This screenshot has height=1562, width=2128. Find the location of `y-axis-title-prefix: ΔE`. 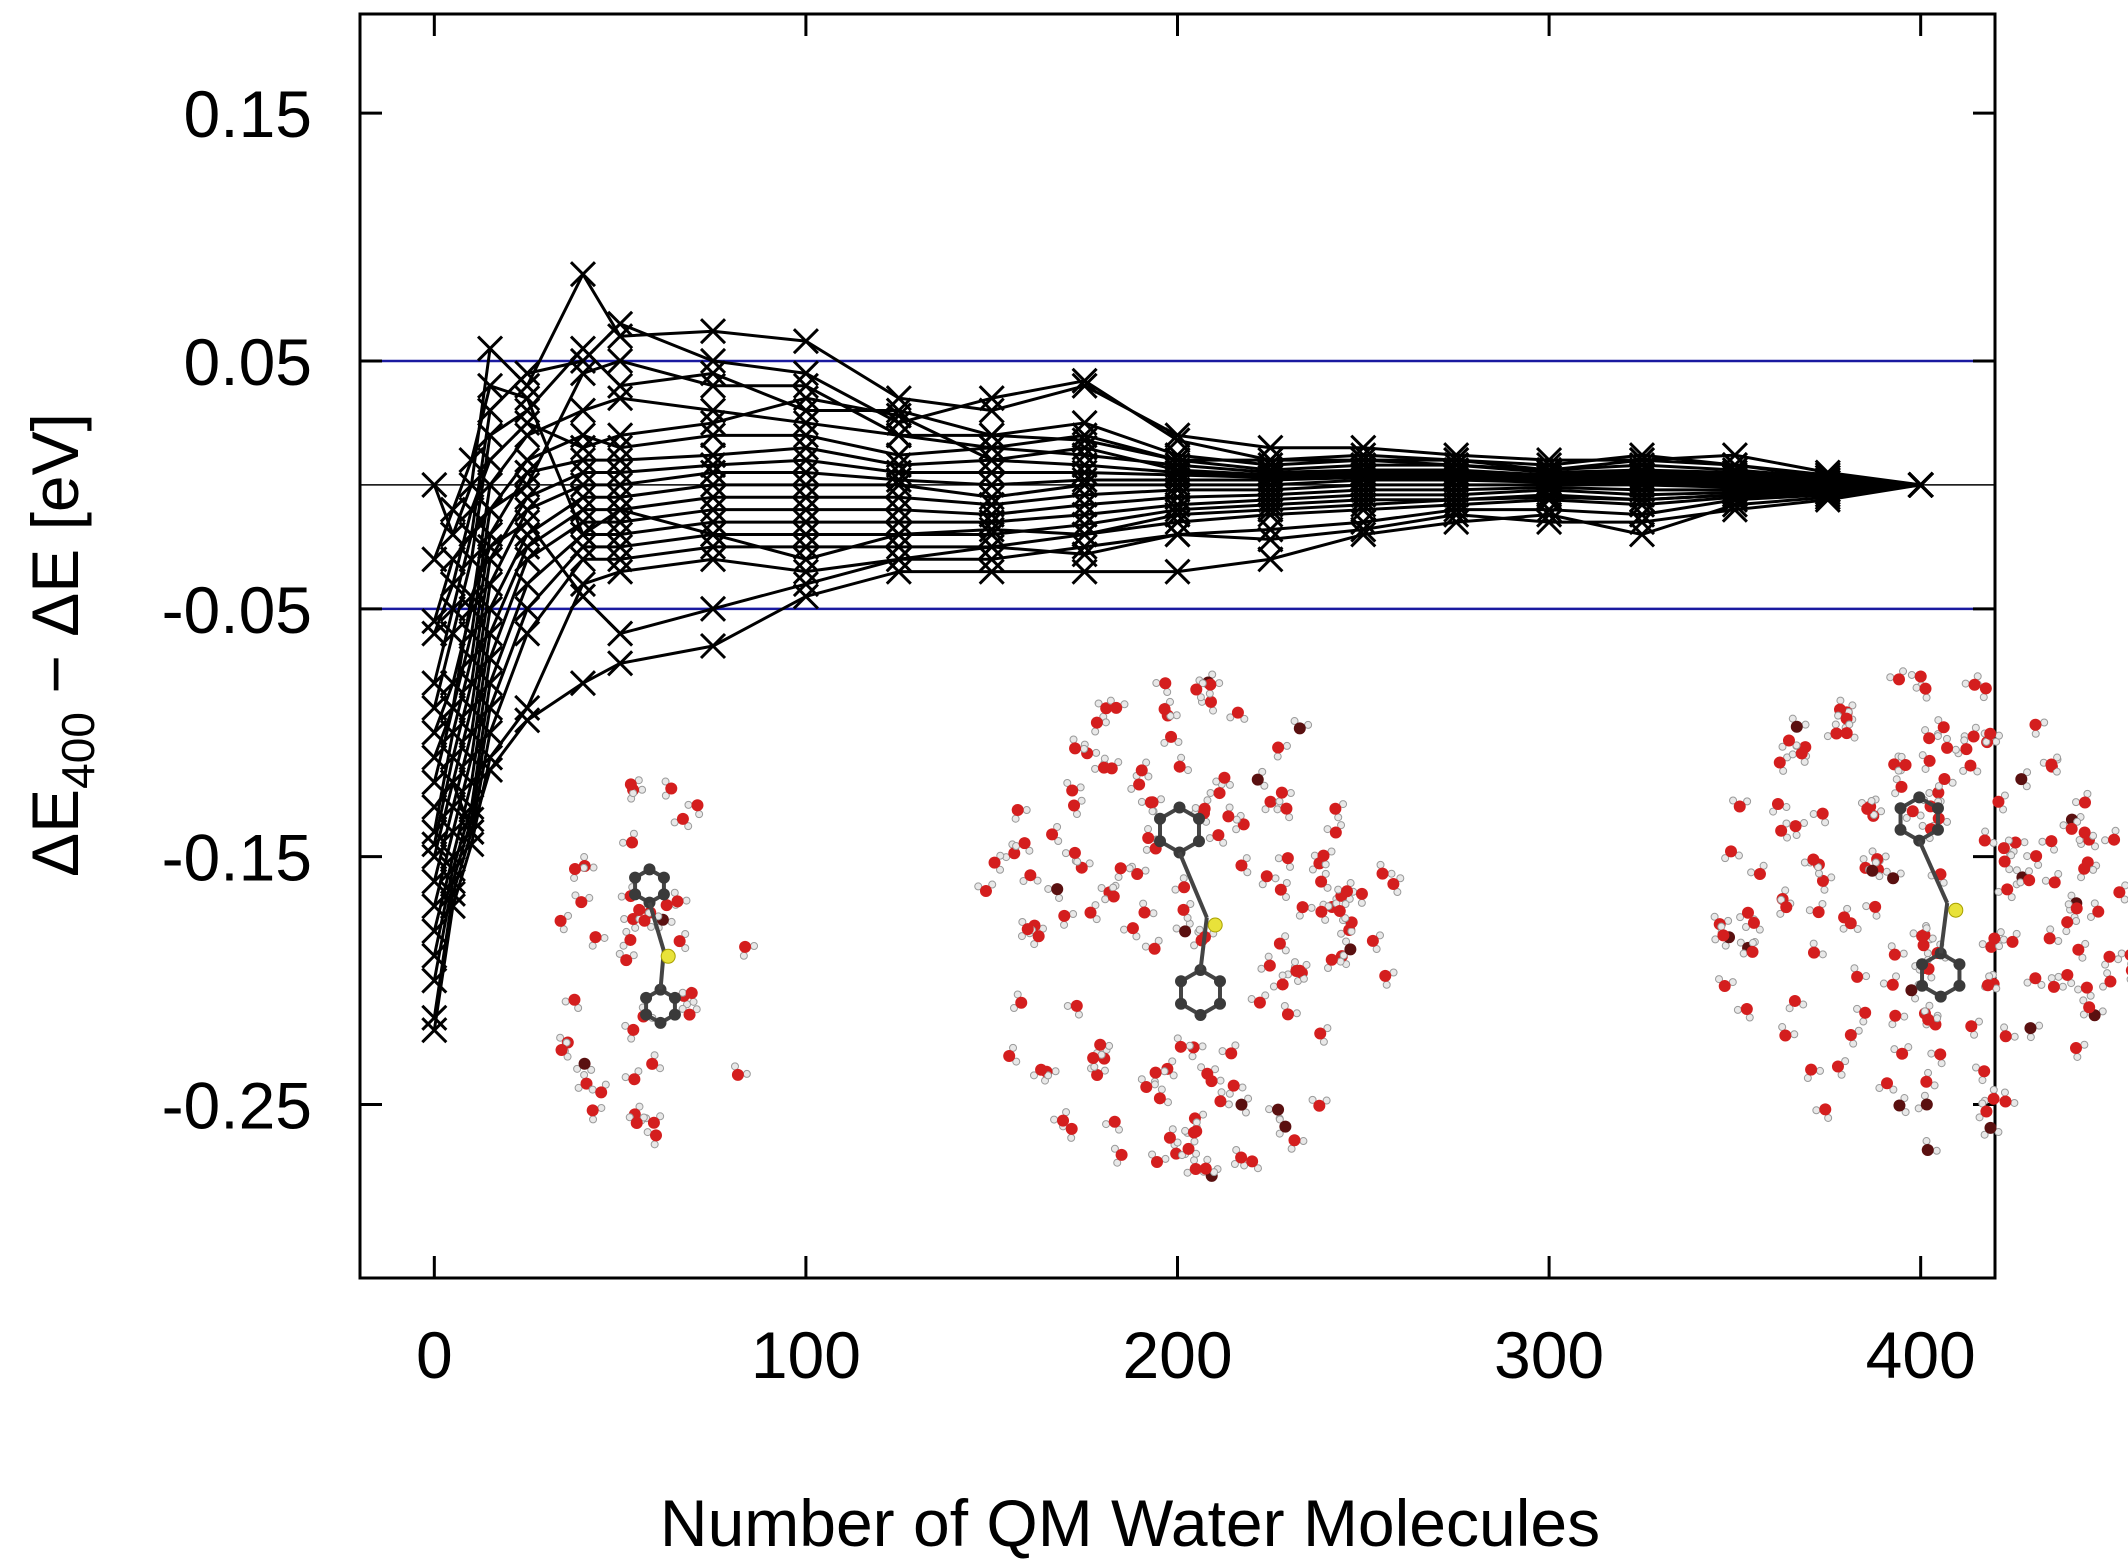

y-axis-title-prefix: ΔE is located at coordinates (55, 833).